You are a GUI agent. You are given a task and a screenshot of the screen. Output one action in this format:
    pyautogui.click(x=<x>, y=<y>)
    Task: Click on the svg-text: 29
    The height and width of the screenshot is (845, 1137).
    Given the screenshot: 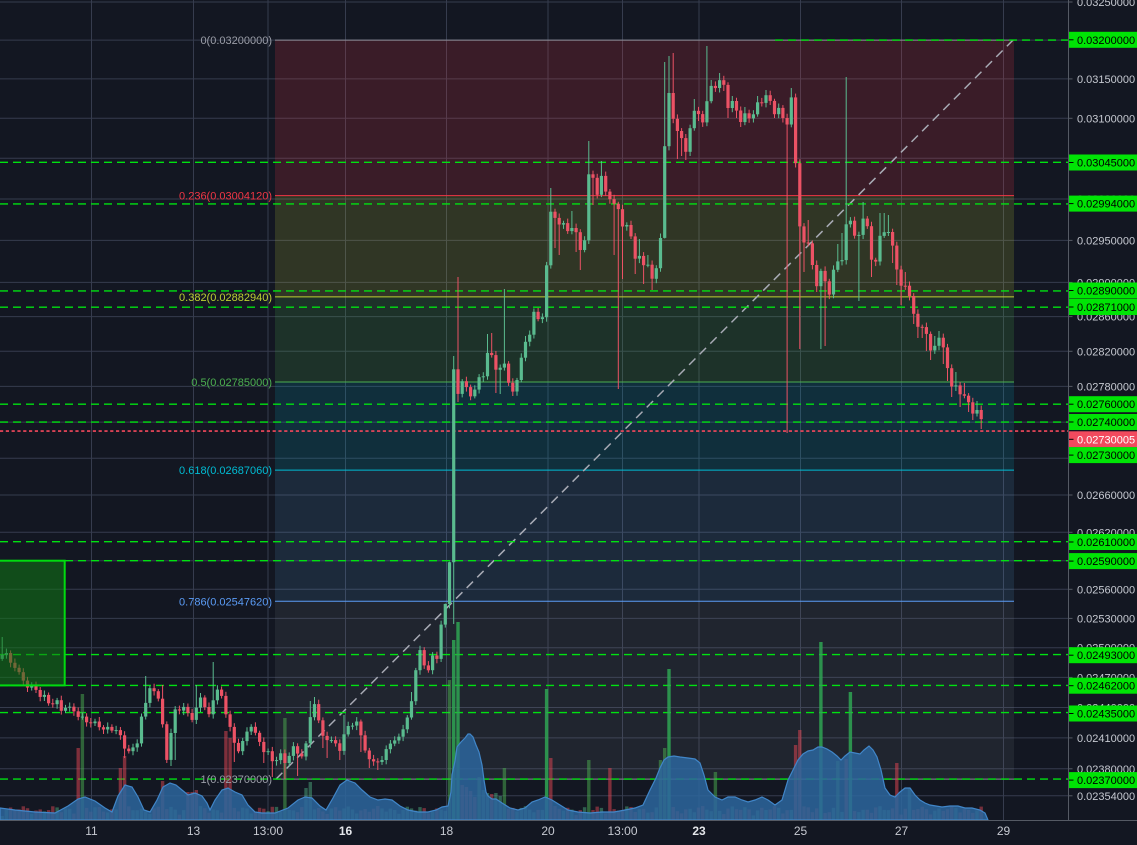 What is the action you would take?
    pyautogui.click(x=1004, y=831)
    